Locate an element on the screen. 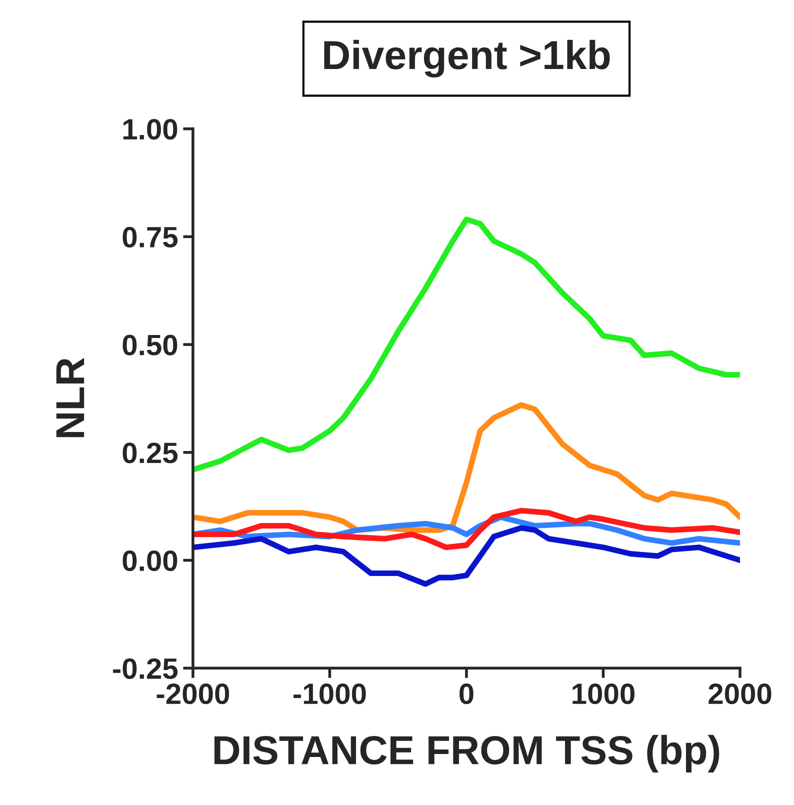 This screenshot has width=794, height=805. x-tick-label: 2000 is located at coordinates (740, 694).